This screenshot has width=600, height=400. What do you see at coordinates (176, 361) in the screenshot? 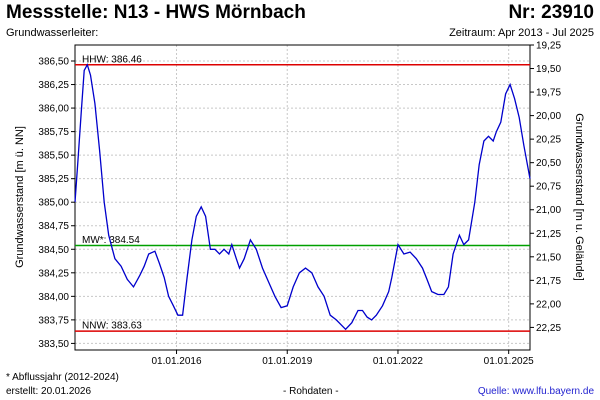
I see `x-tick-label: 01.01.2016` at bounding box center [176, 361].